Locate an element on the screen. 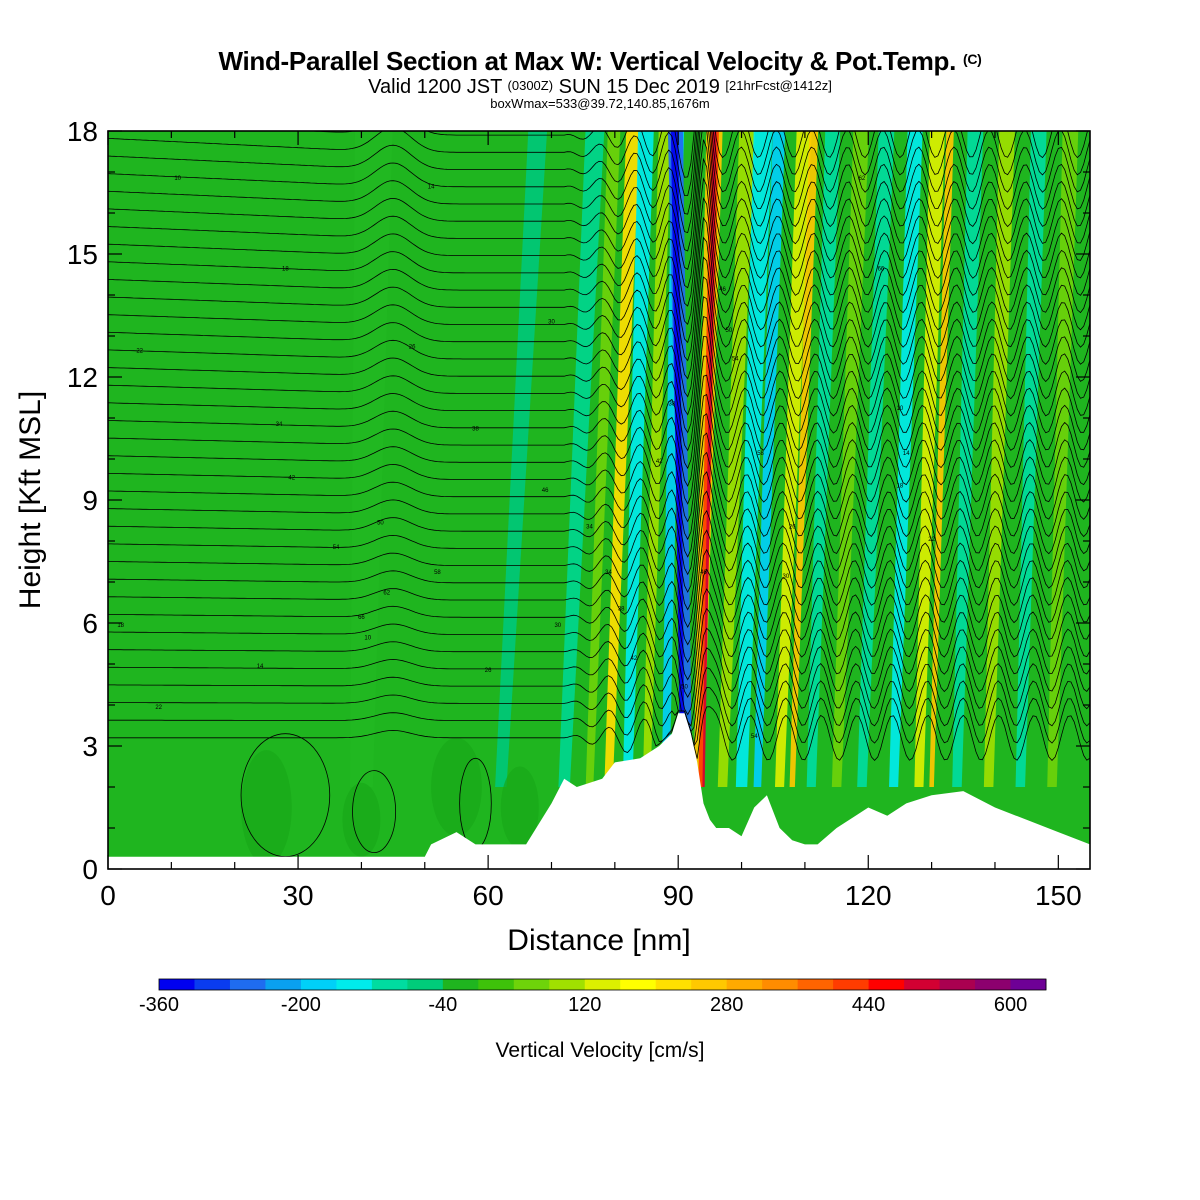  colorbar-tick-label: 440 is located at coordinates (868, 1005).